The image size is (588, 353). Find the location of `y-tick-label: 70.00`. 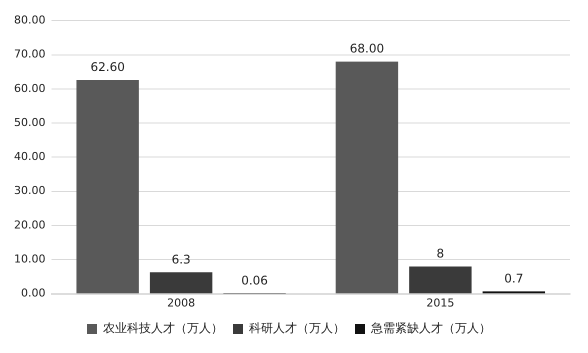

y-tick-label: 70.00 is located at coordinates (30, 54).